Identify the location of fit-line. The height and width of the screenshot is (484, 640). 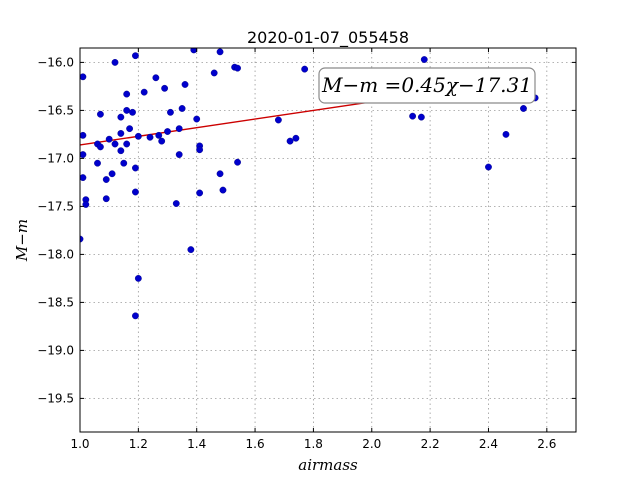
(226, 123).